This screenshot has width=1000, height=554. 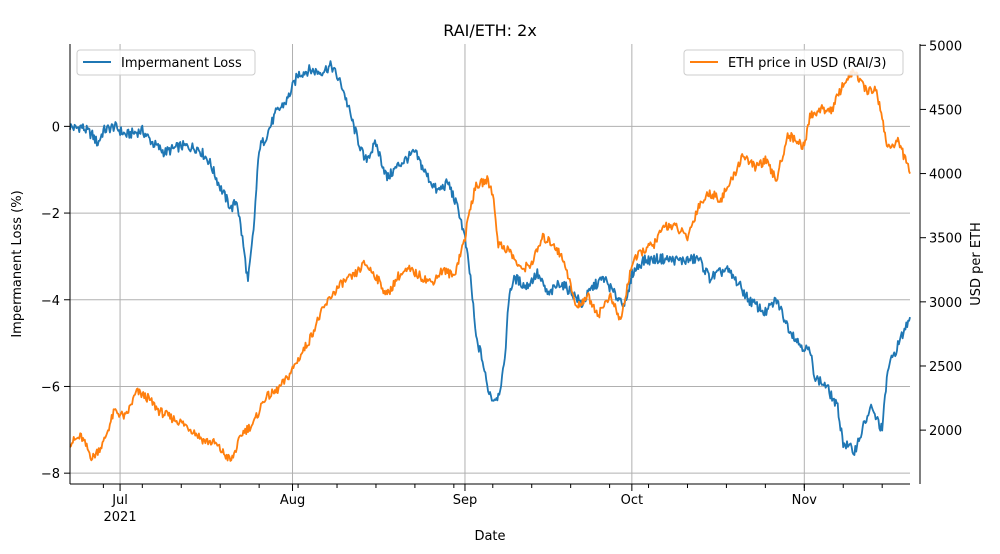 I want to click on x-tick-label: Sep, so click(x=465, y=500).